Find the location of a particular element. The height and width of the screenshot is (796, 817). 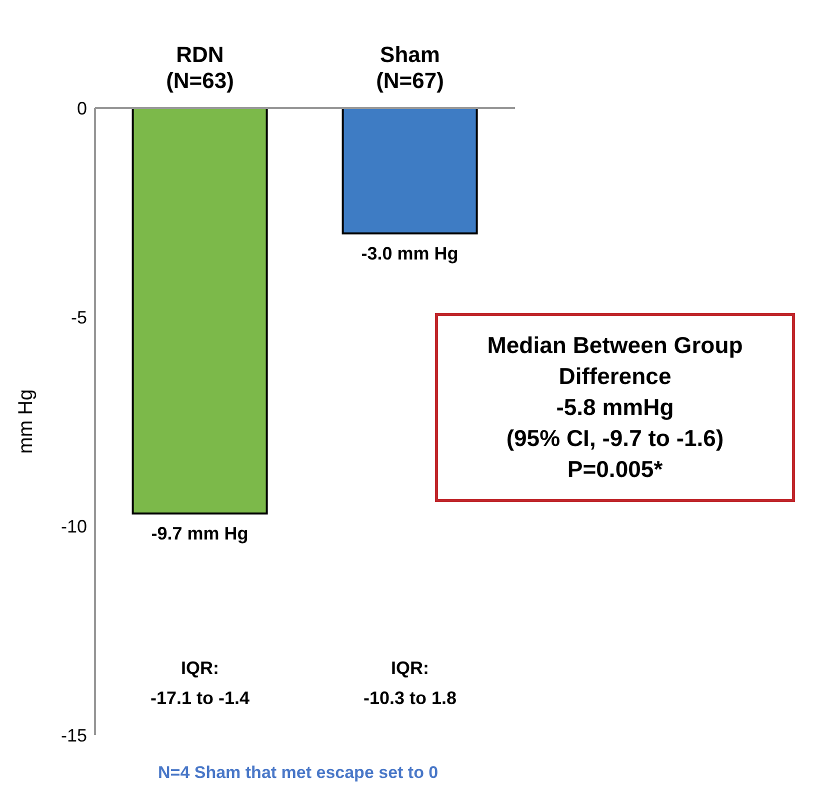

note-box: Median Between Group Difference -5.8 mmHg (95% CI, -9.7 to -1.6) P=0.005* is located at coordinates (615, 407).